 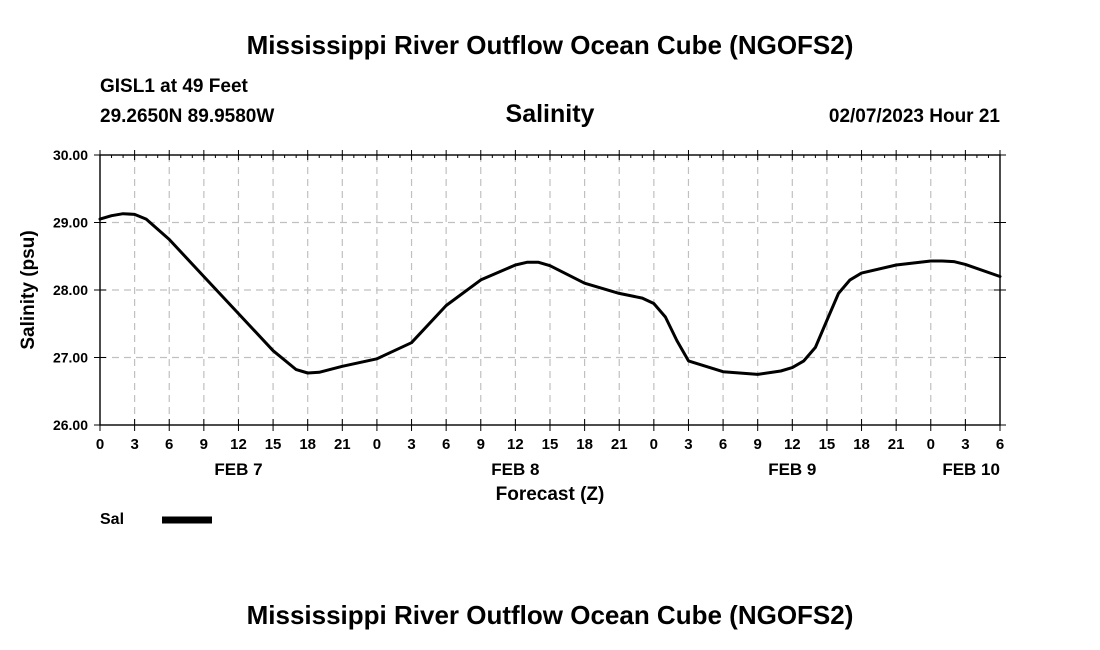 What do you see at coordinates (70, 223) in the screenshot?
I see `y-tick-label: 29.00` at bounding box center [70, 223].